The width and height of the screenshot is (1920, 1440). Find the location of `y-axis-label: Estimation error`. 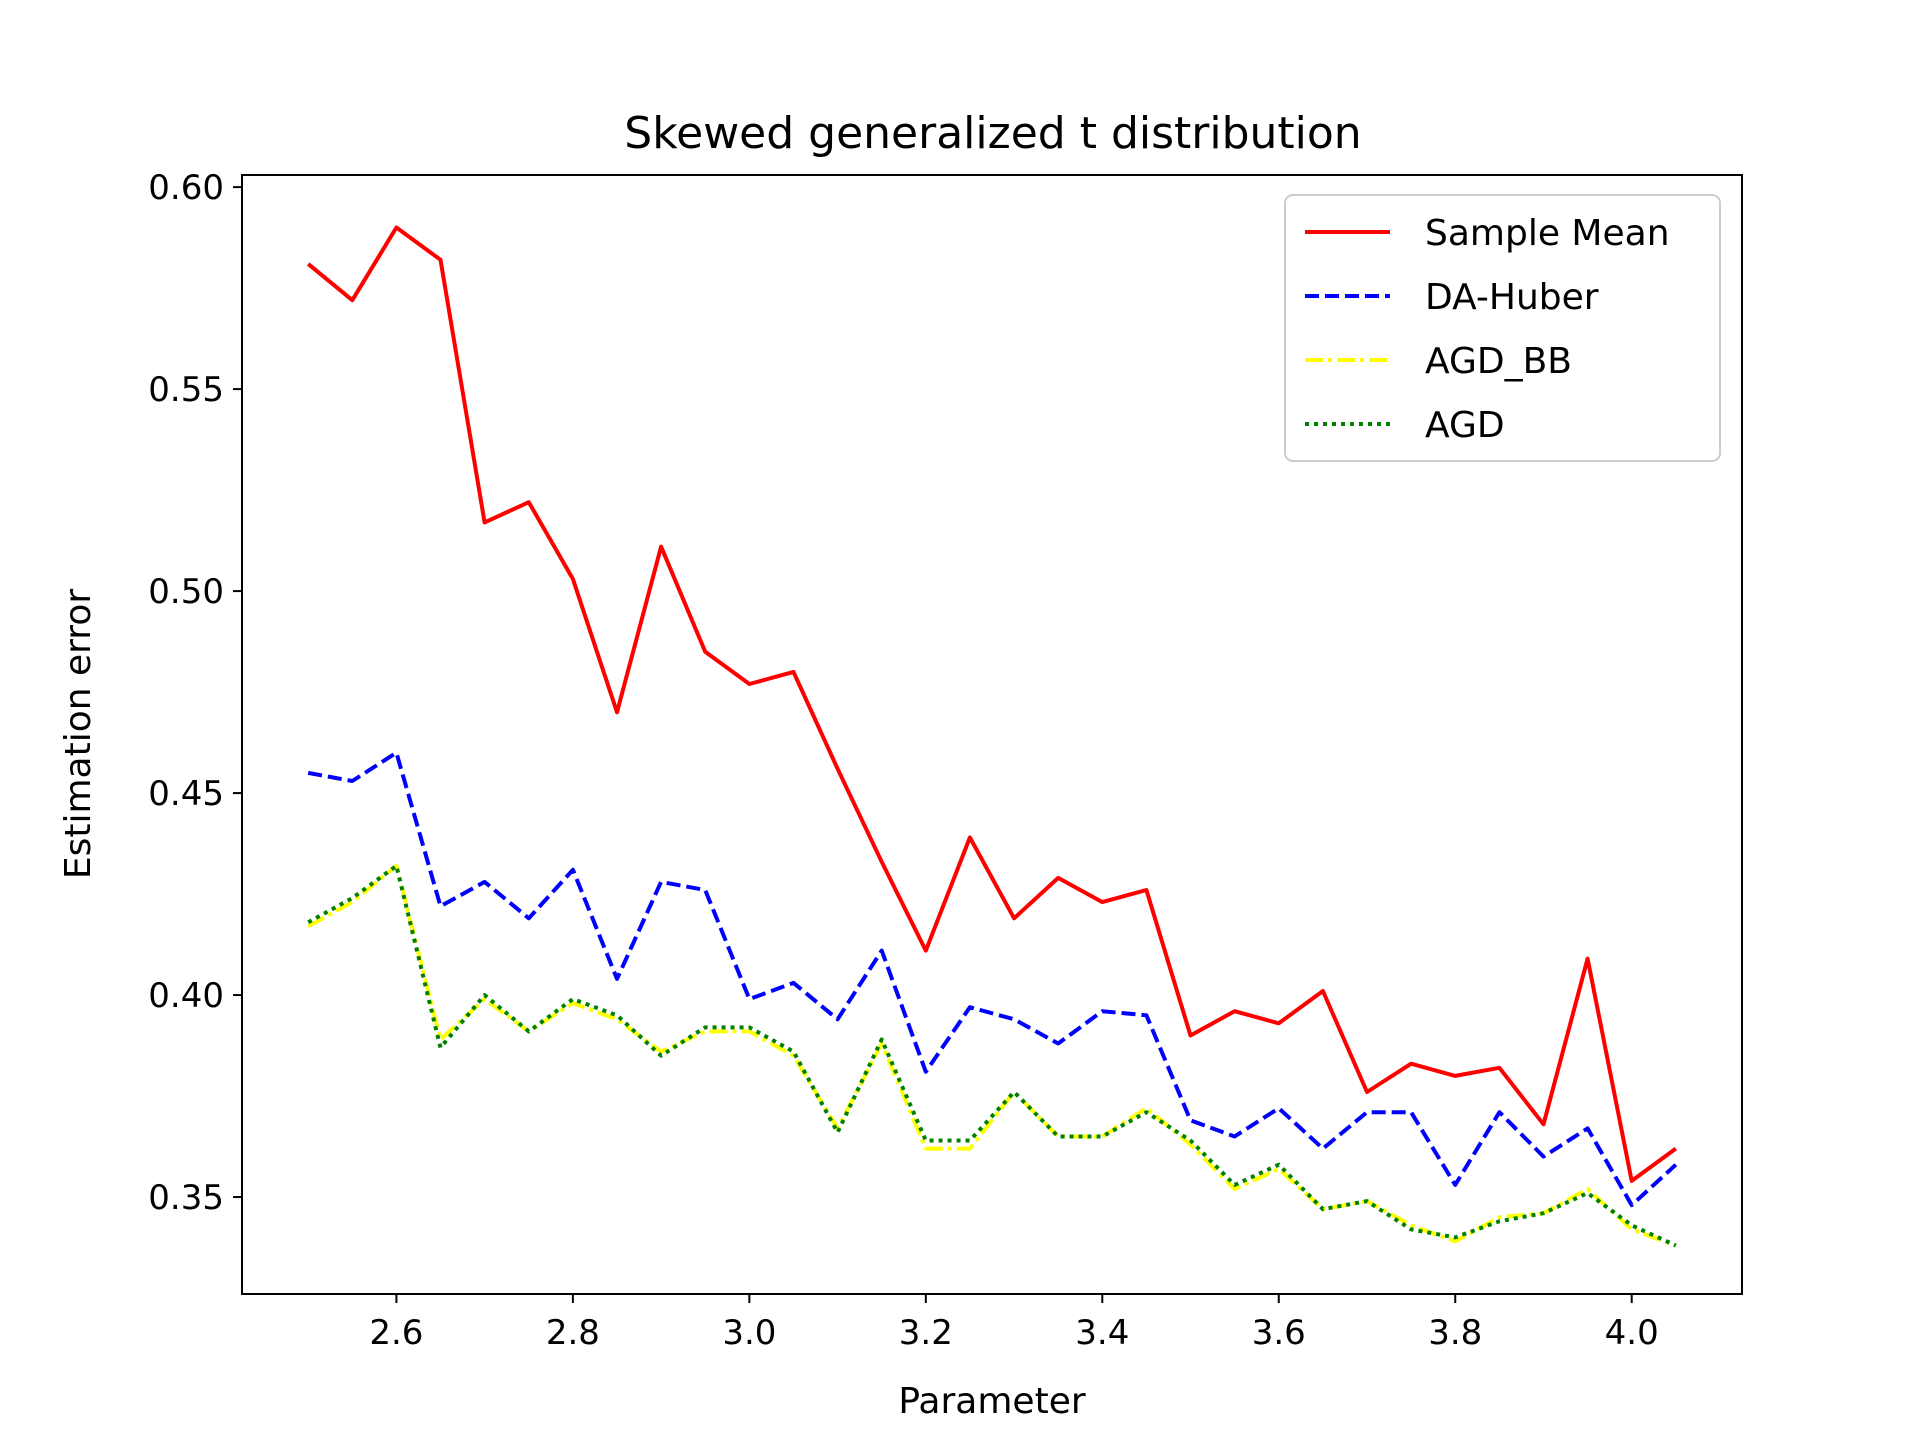

y-axis-label: Estimation error is located at coordinates (78, 734).